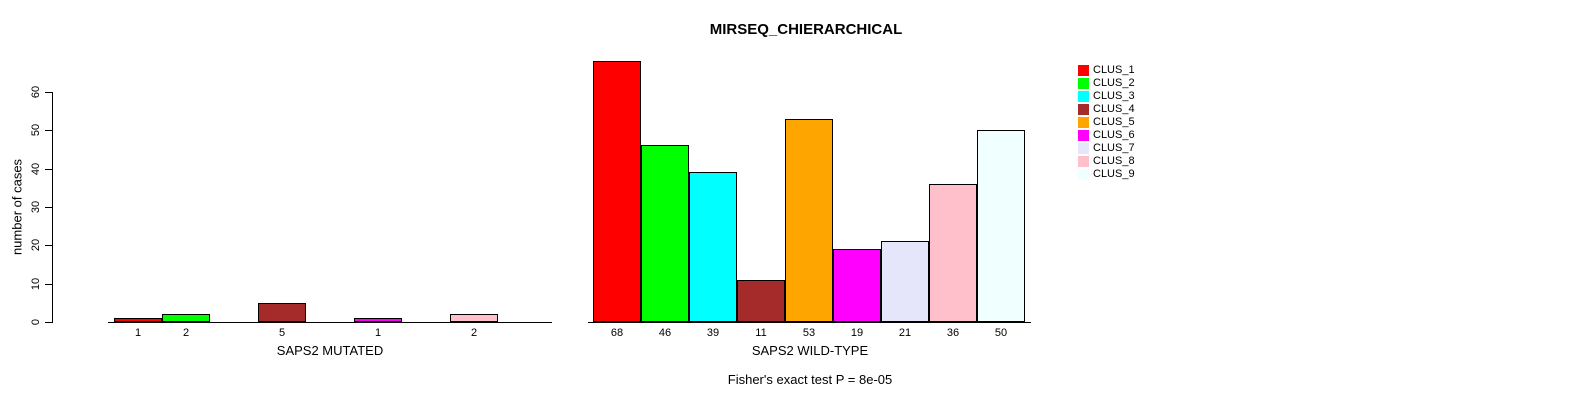  I want to click on y-tick-label: 40, so click(36, 168).